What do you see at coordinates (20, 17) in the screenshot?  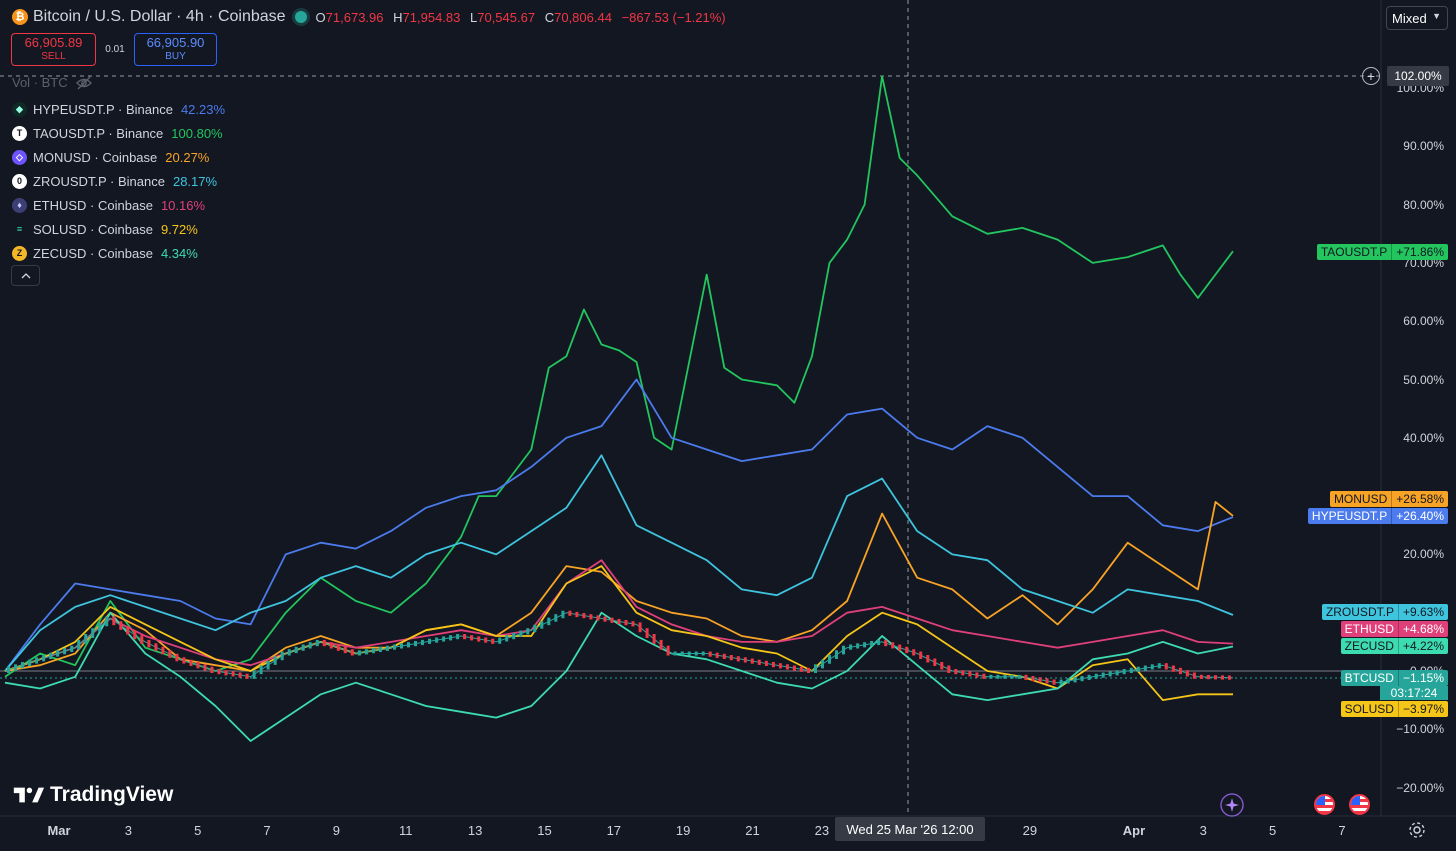 I see `bitcoin-icon: ₿` at bounding box center [20, 17].